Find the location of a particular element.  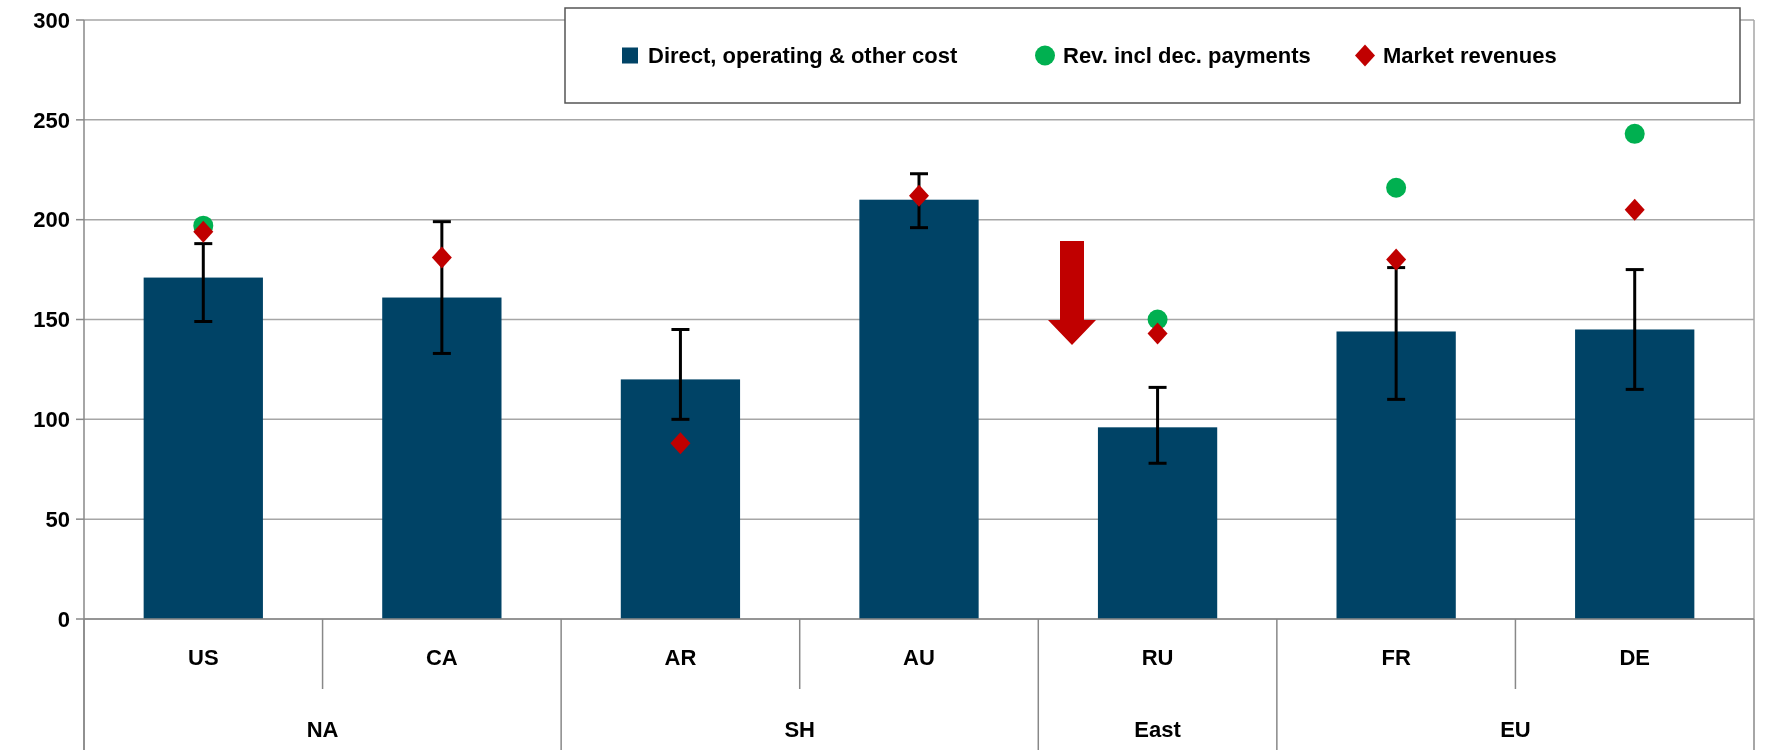

legend-label: Direct, operating & other cost is located at coordinates (803, 56).